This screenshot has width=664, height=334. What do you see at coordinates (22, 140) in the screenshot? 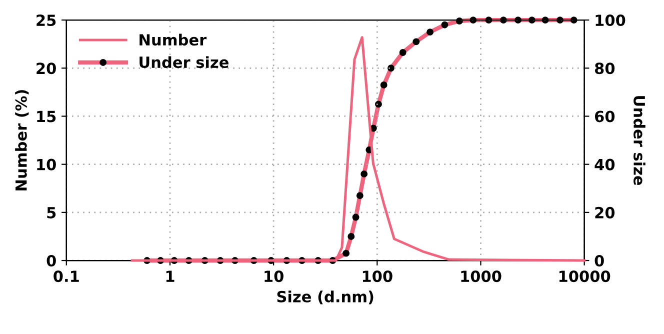
I see `y-axis-title: Number (%)` at bounding box center [22, 140].